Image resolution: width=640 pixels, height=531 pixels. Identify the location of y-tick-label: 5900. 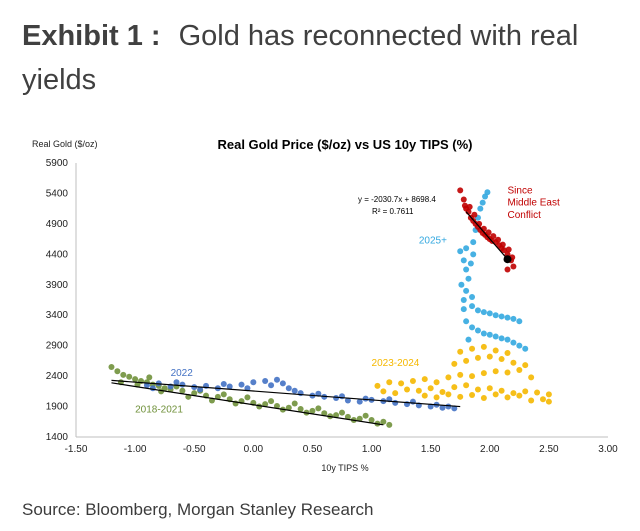
(57, 163).